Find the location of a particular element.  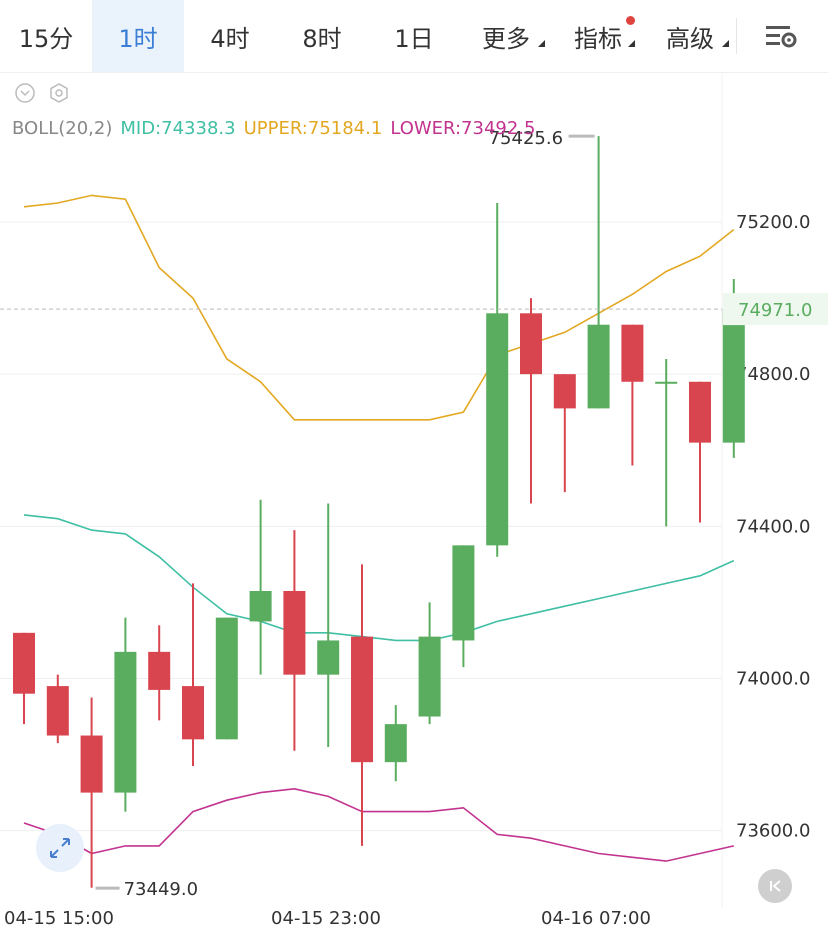

x-axis-labels: 04-15 15:00 04-15 23:00 04-16 07:00 is located at coordinates (414, 923).